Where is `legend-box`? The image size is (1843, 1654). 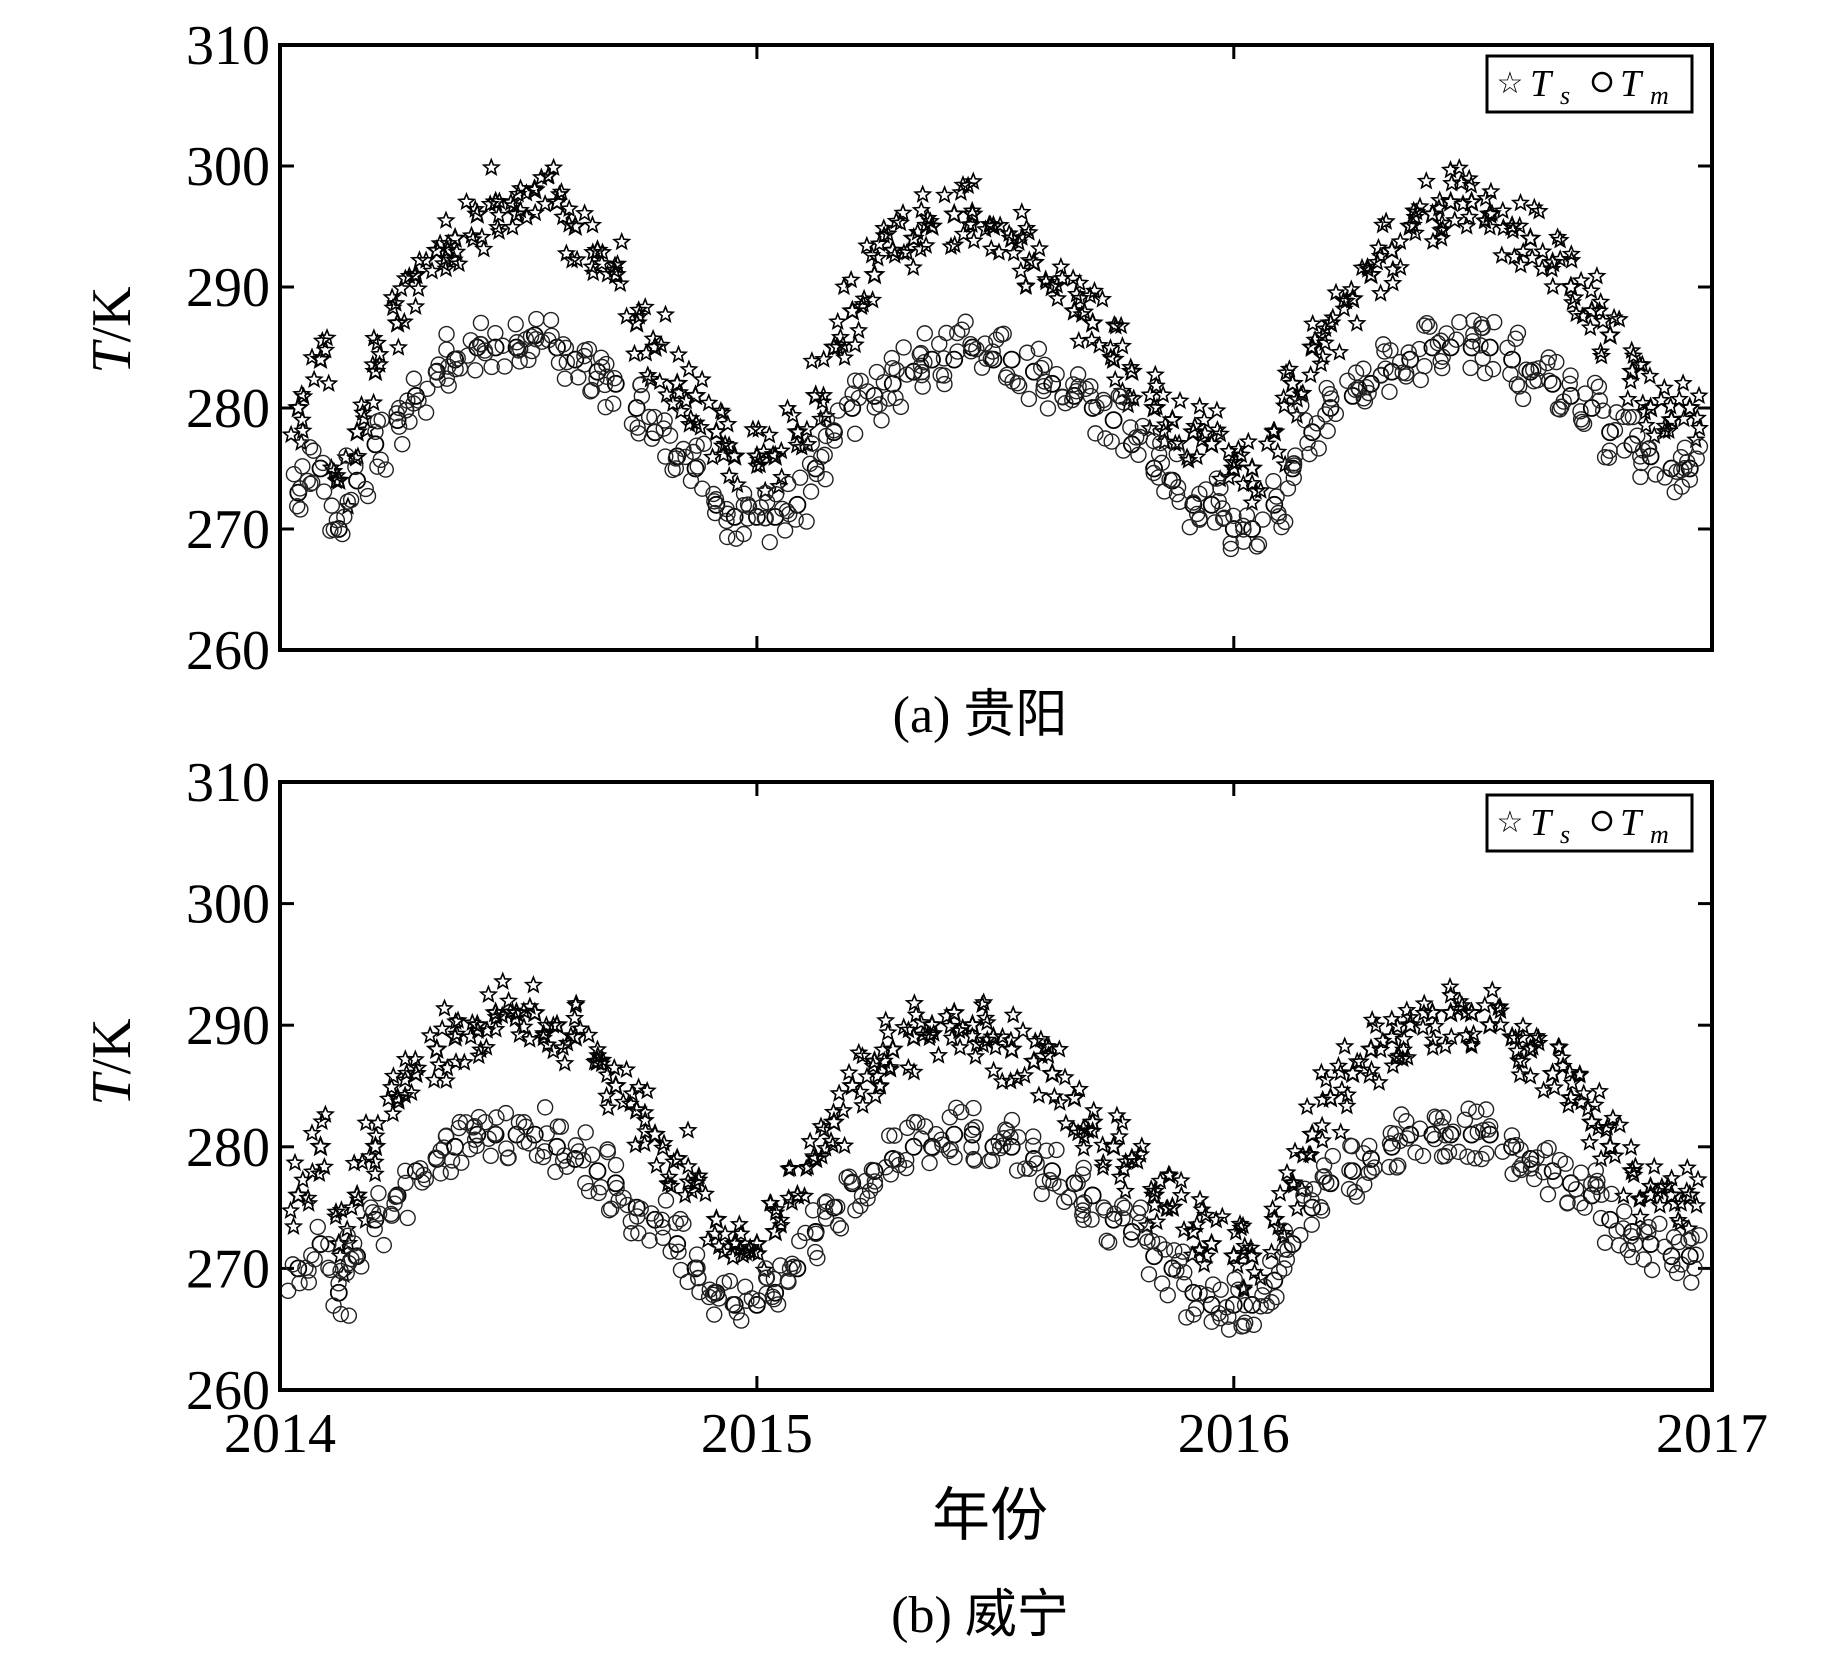 legend-box is located at coordinates (1589, 823).